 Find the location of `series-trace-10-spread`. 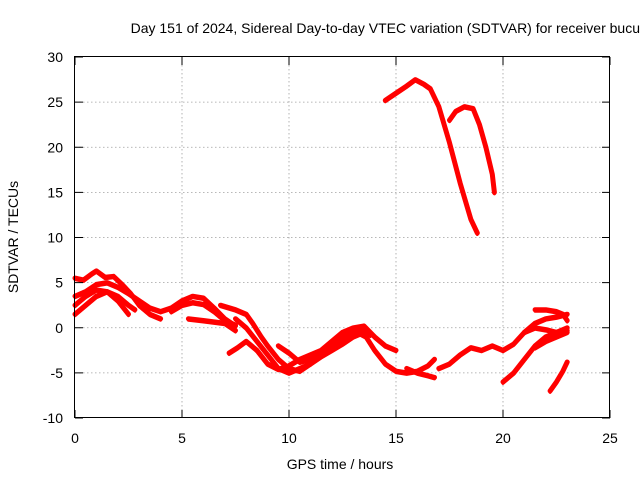

series-trace-10-spread is located at coordinates (315, 350).